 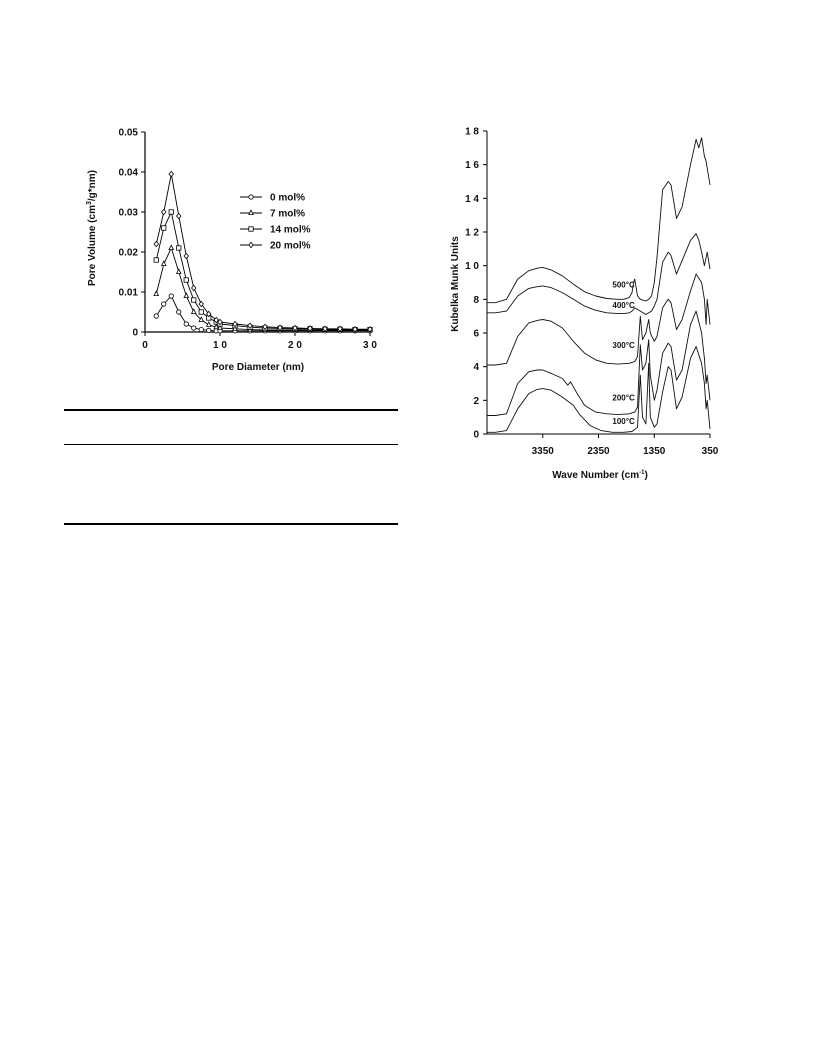 What do you see at coordinates (220, 345) in the screenshot?
I see `left-x-tick-label: 1 0` at bounding box center [220, 345].